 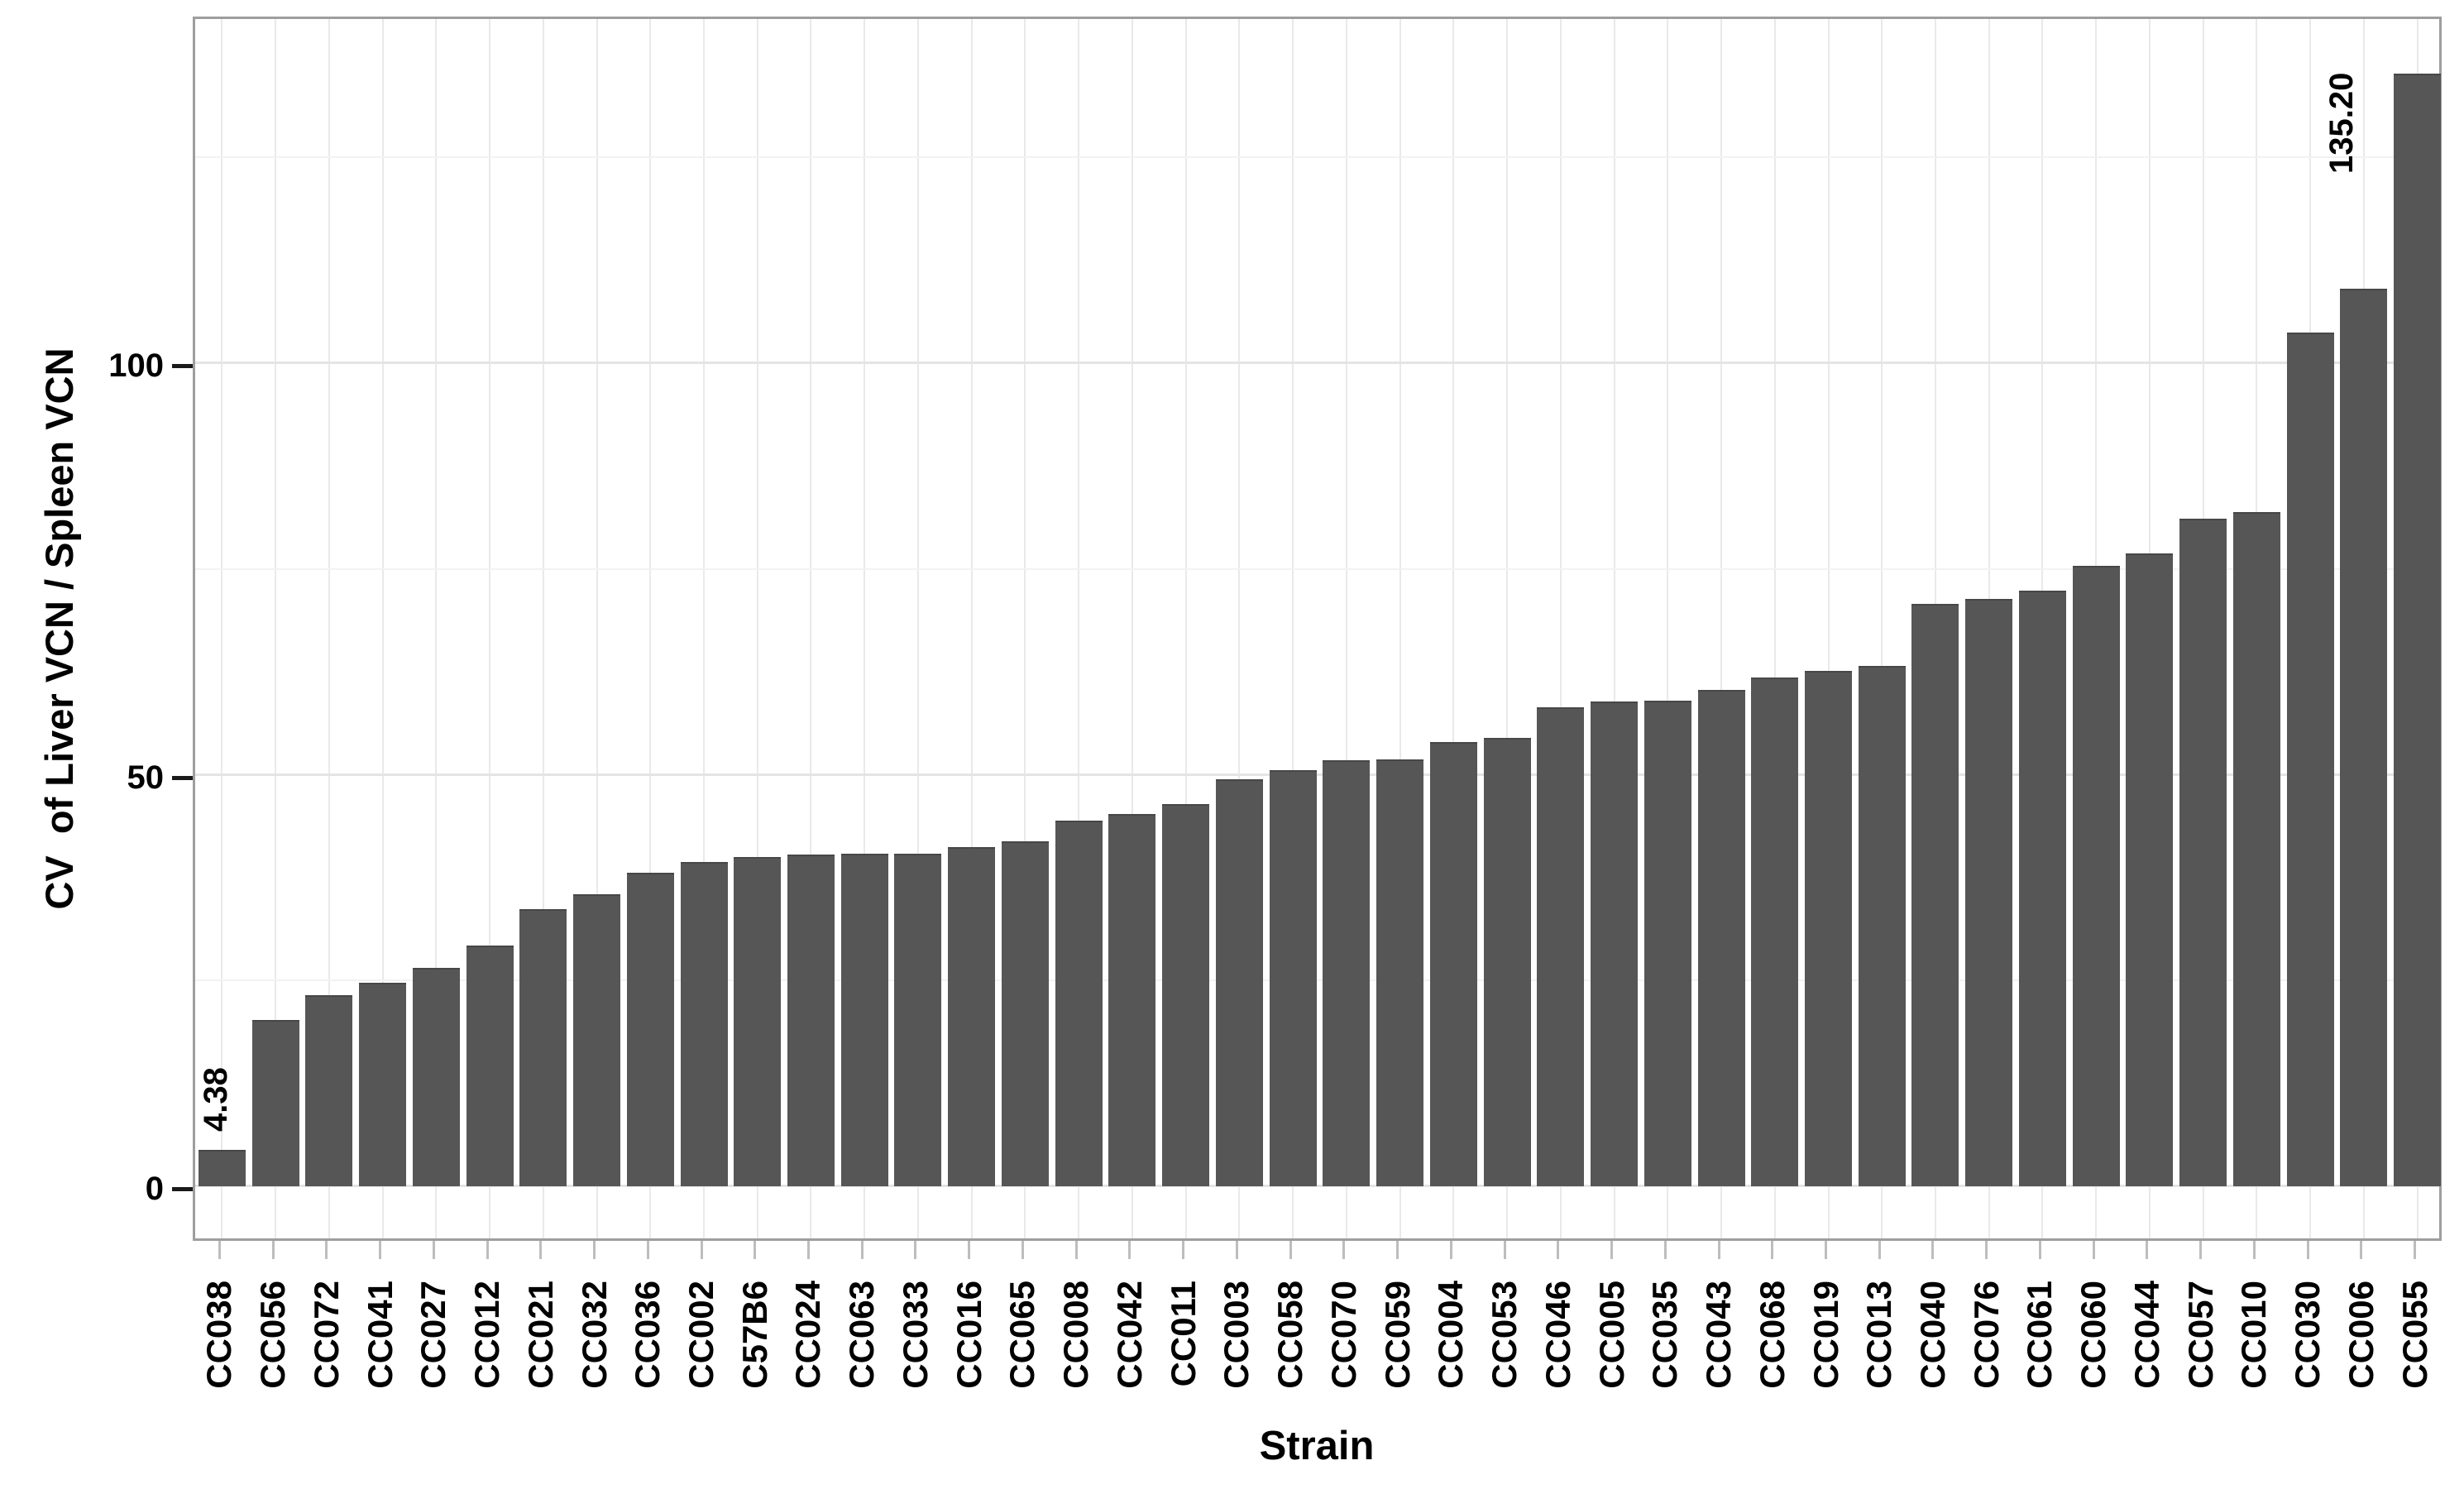 I want to click on bar-CC040, so click(x=1935, y=894).